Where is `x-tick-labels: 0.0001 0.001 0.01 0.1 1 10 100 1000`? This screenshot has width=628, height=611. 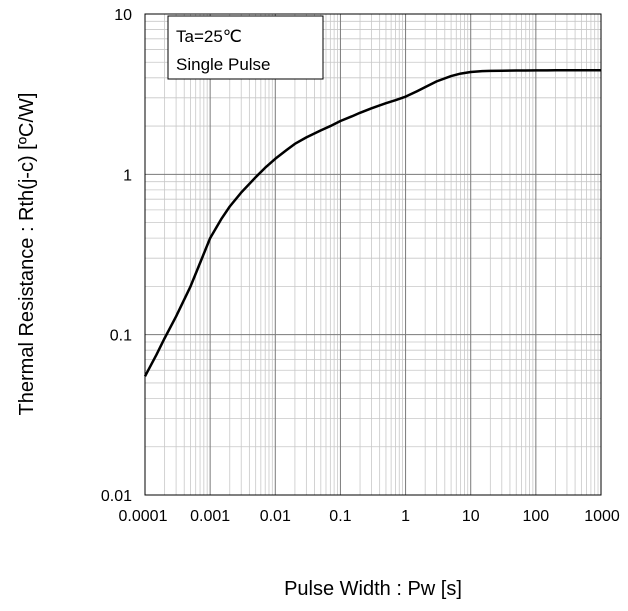 x-tick-labels: 0.0001 0.001 0.01 0.1 1 10 100 1000 is located at coordinates (369, 516).